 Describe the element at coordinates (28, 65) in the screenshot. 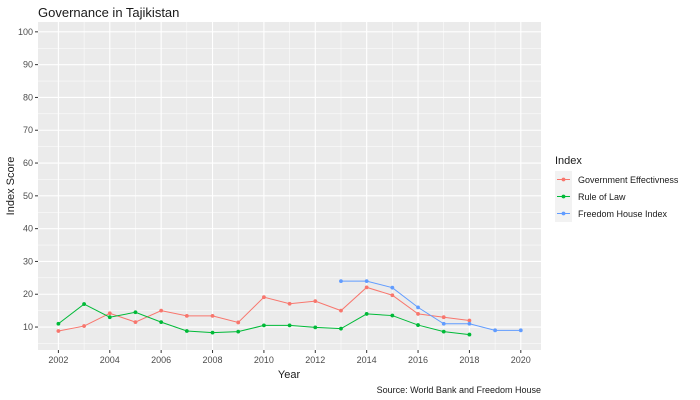

I see `y-tick-label: 90` at that location.